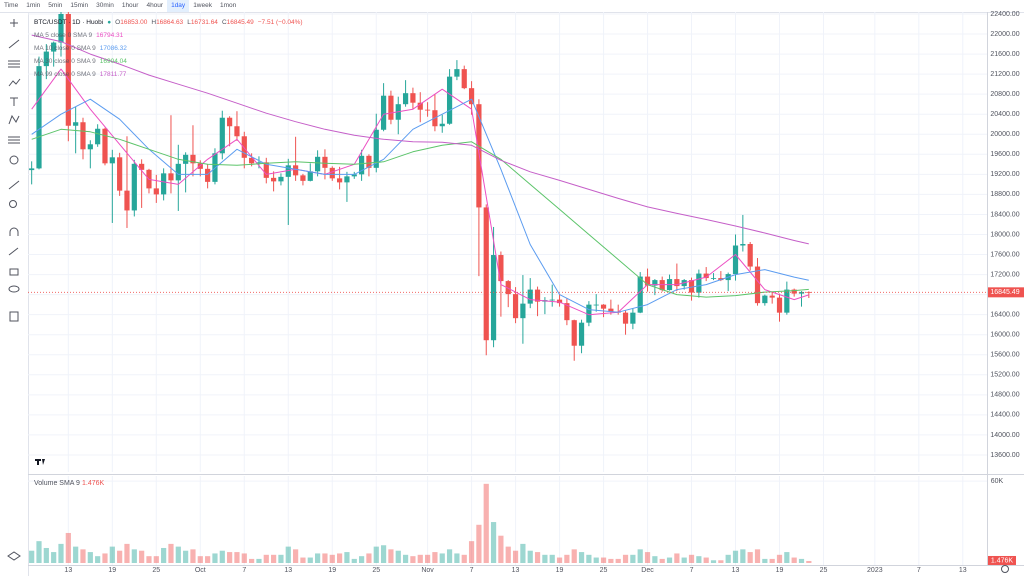  I want to click on zoom-tool, so click(13, 204).